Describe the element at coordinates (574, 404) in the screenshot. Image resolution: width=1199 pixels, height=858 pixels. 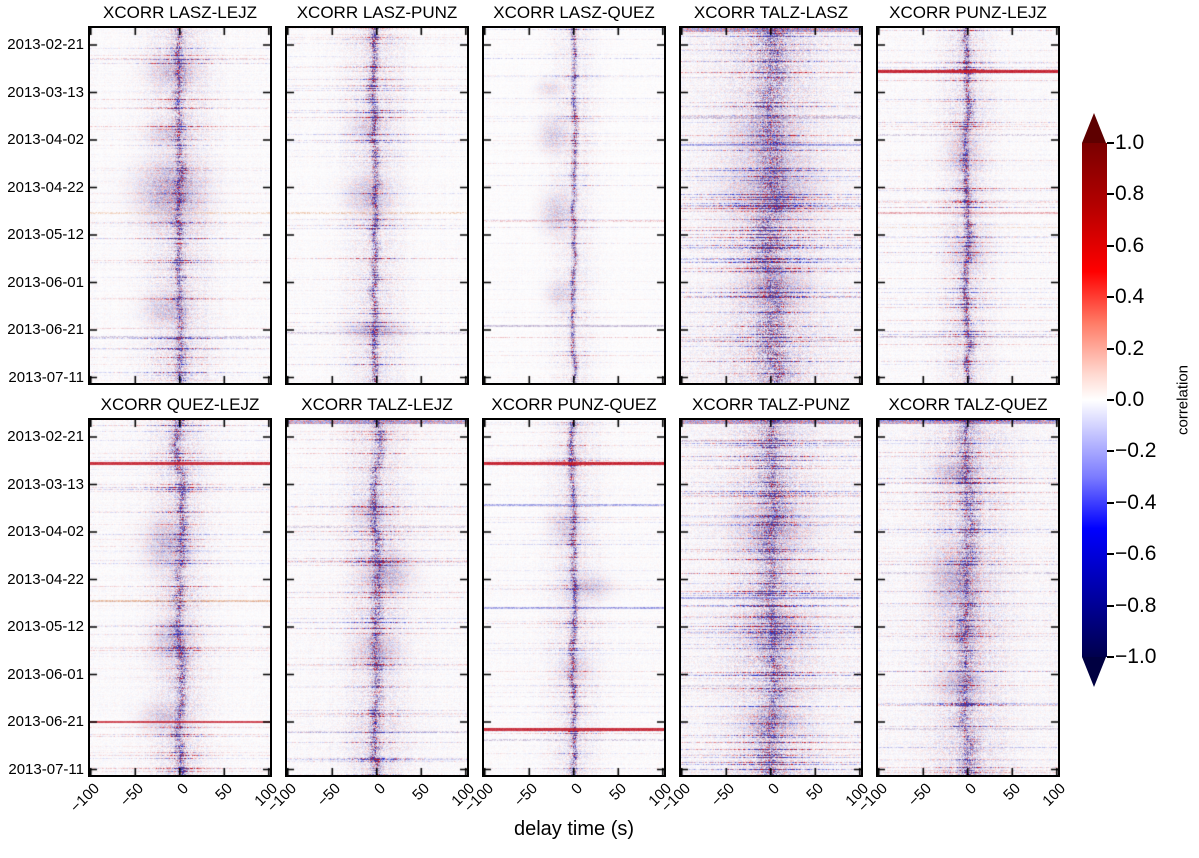
I see `panel-title: XCORR PUNZ-QUEZ` at that location.